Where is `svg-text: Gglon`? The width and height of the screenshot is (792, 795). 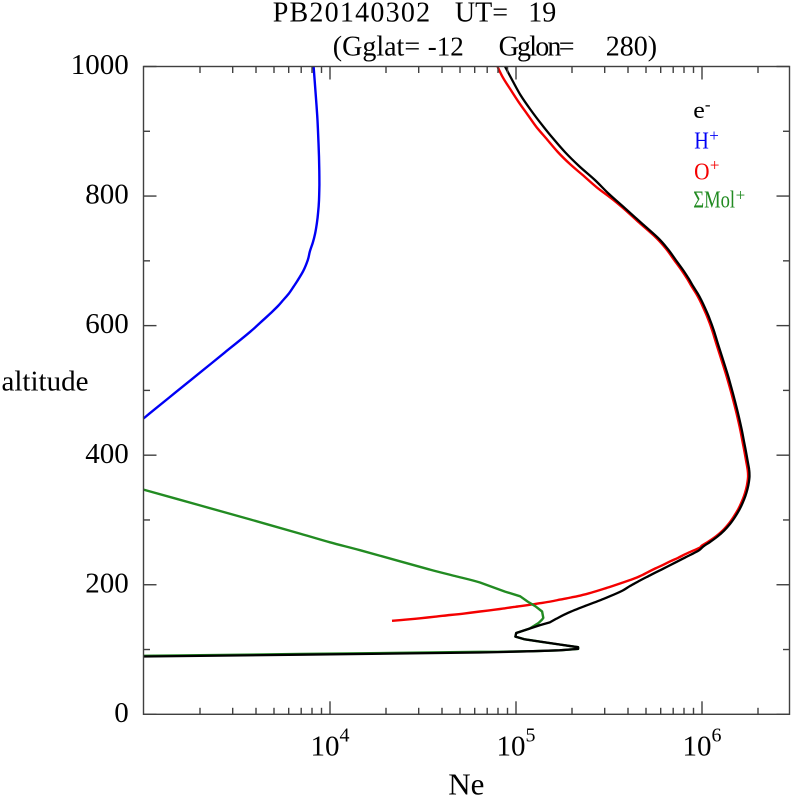 svg-text: Gglon is located at coordinates (530, 46).